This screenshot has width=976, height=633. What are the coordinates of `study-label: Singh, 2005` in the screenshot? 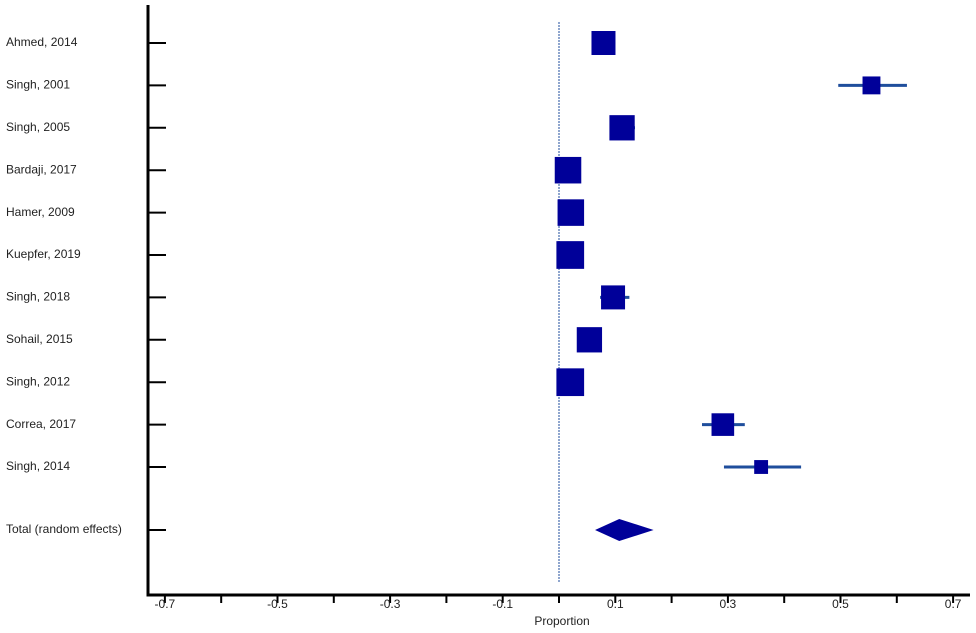 It's located at (38, 127).